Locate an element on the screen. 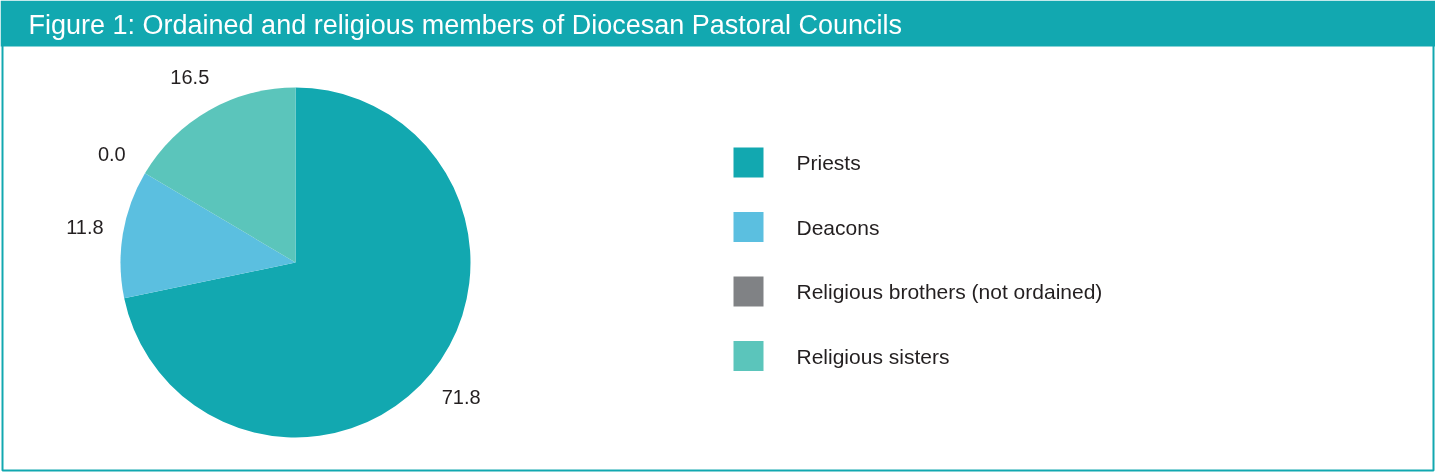 This screenshot has height=472, width=1435. legend-label: Deacons is located at coordinates (838, 227).